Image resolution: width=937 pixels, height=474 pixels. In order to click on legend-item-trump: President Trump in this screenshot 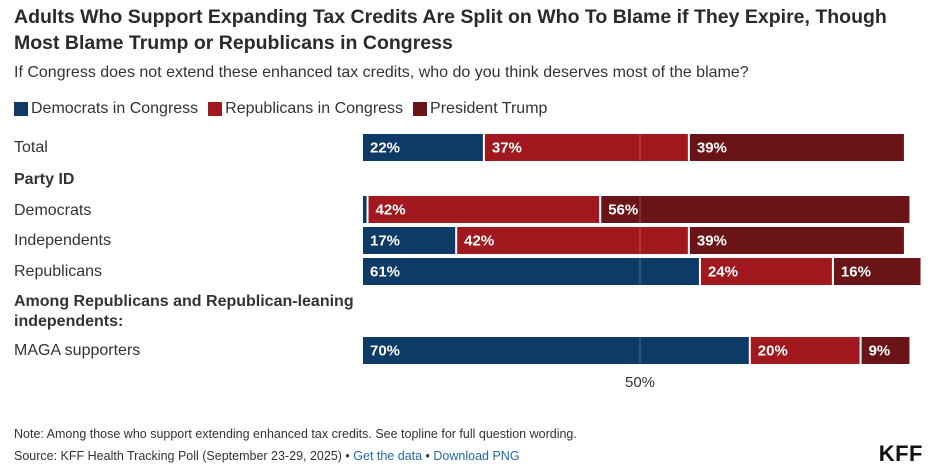, I will do `click(480, 109)`.